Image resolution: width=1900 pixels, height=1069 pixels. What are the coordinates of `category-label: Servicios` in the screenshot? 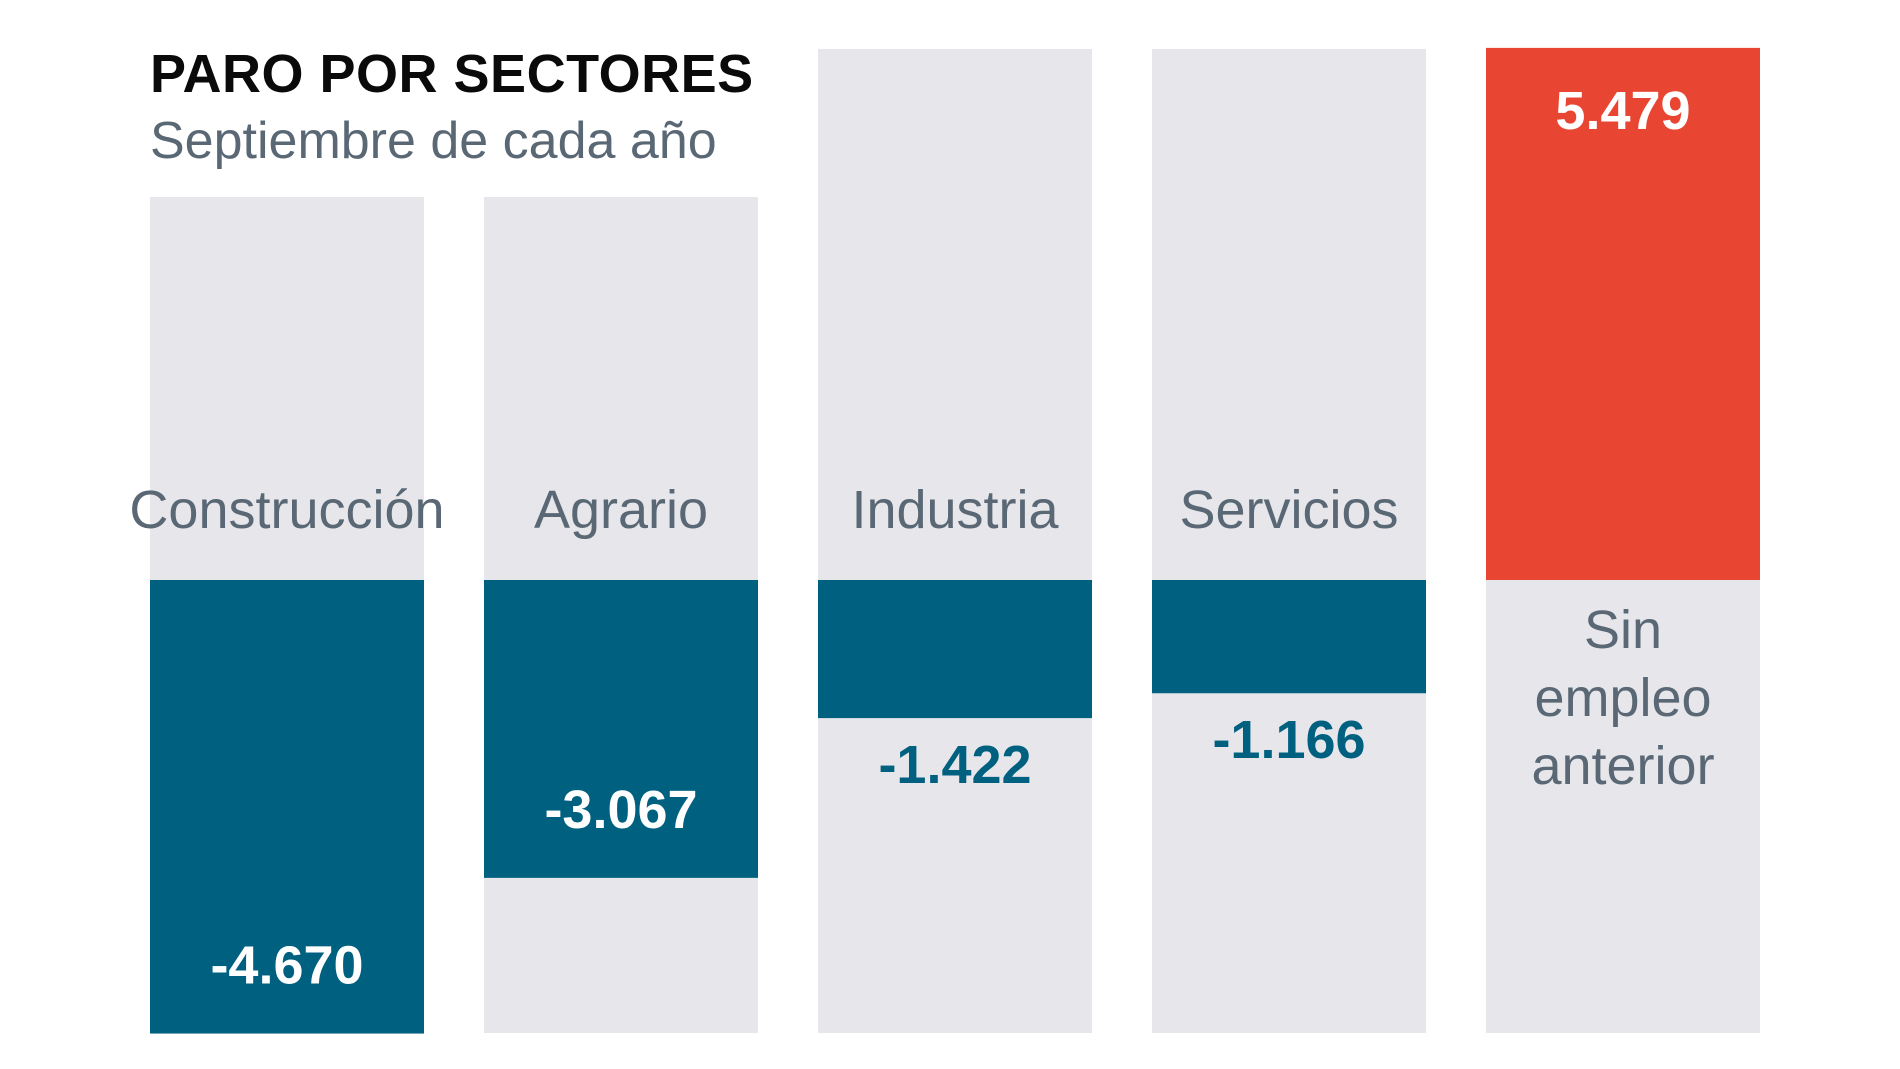 It's located at (1288, 510).